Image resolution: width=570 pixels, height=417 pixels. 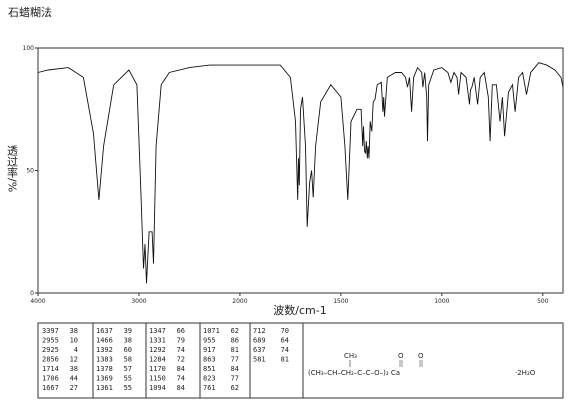 I want to click on peak-wavenumber: 1383, so click(x=104, y=360).